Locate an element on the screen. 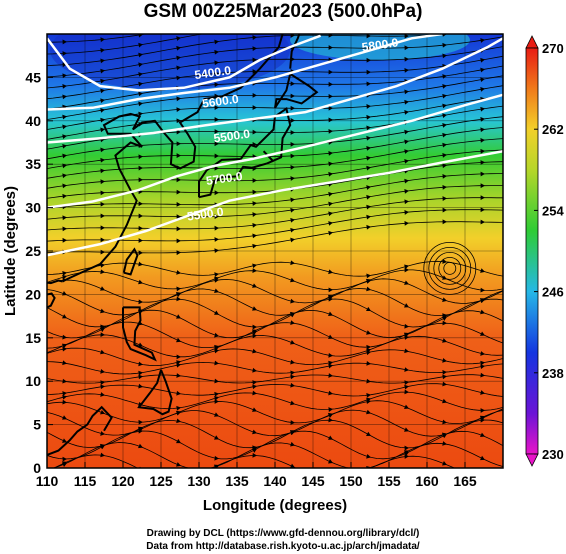 This screenshot has height=554, width=566. colorbar-tick-label: 254 is located at coordinates (553, 210).